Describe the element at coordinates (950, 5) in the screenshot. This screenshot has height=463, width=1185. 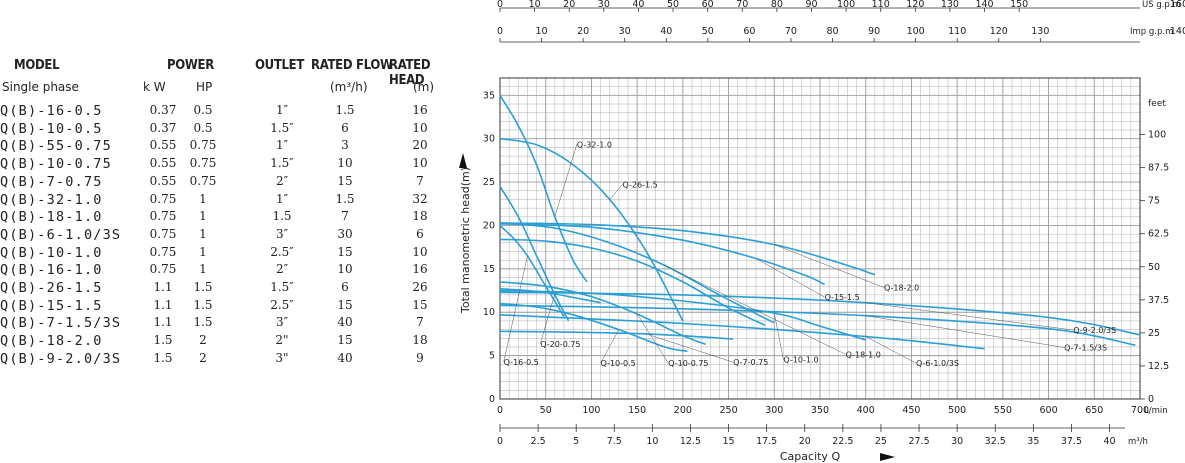
I see `us-gpm-tick-label: 130` at that location.